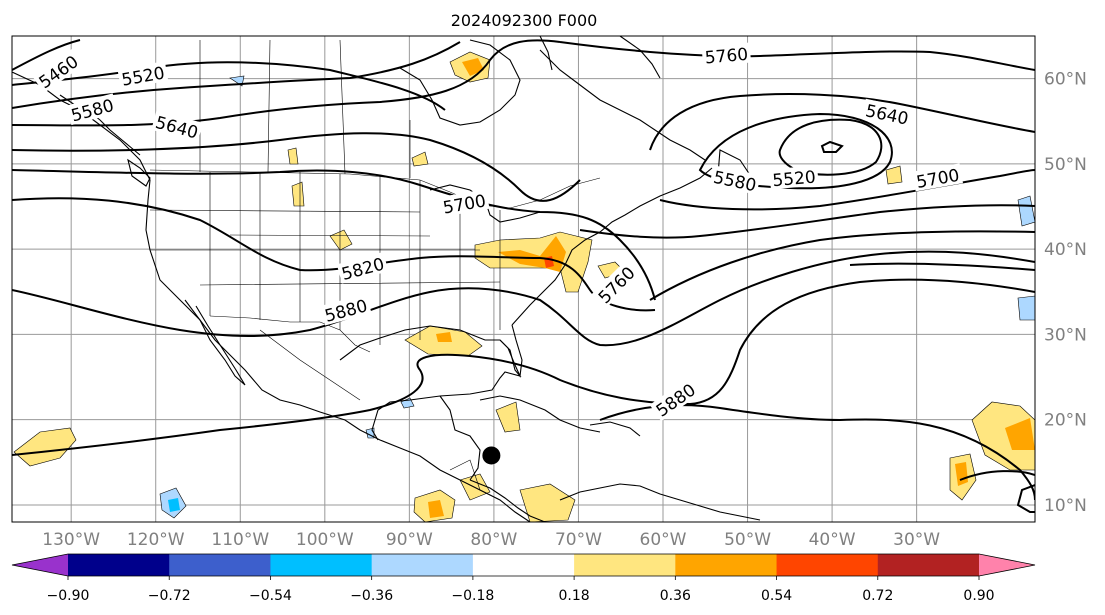 This screenshot has width=1105, height=615. Describe the element at coordinates (215, 342) in the screenshot. I see `coast-baja` at that location.